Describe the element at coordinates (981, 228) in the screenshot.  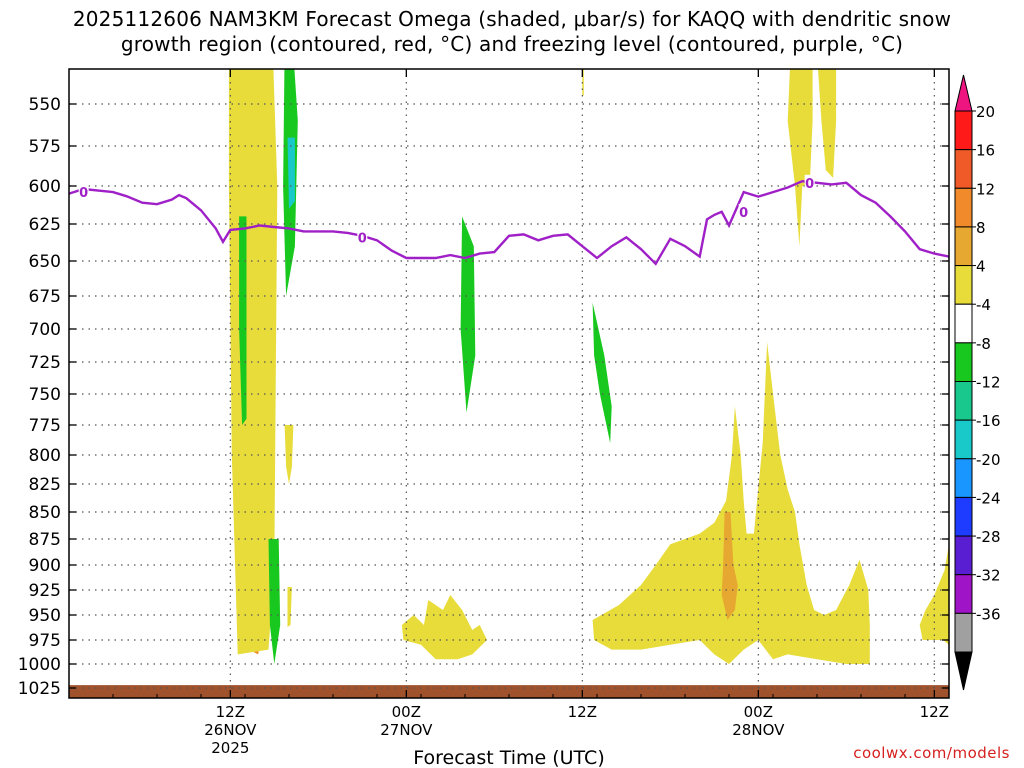
I see `colorbar-label-3: 8` at that location.